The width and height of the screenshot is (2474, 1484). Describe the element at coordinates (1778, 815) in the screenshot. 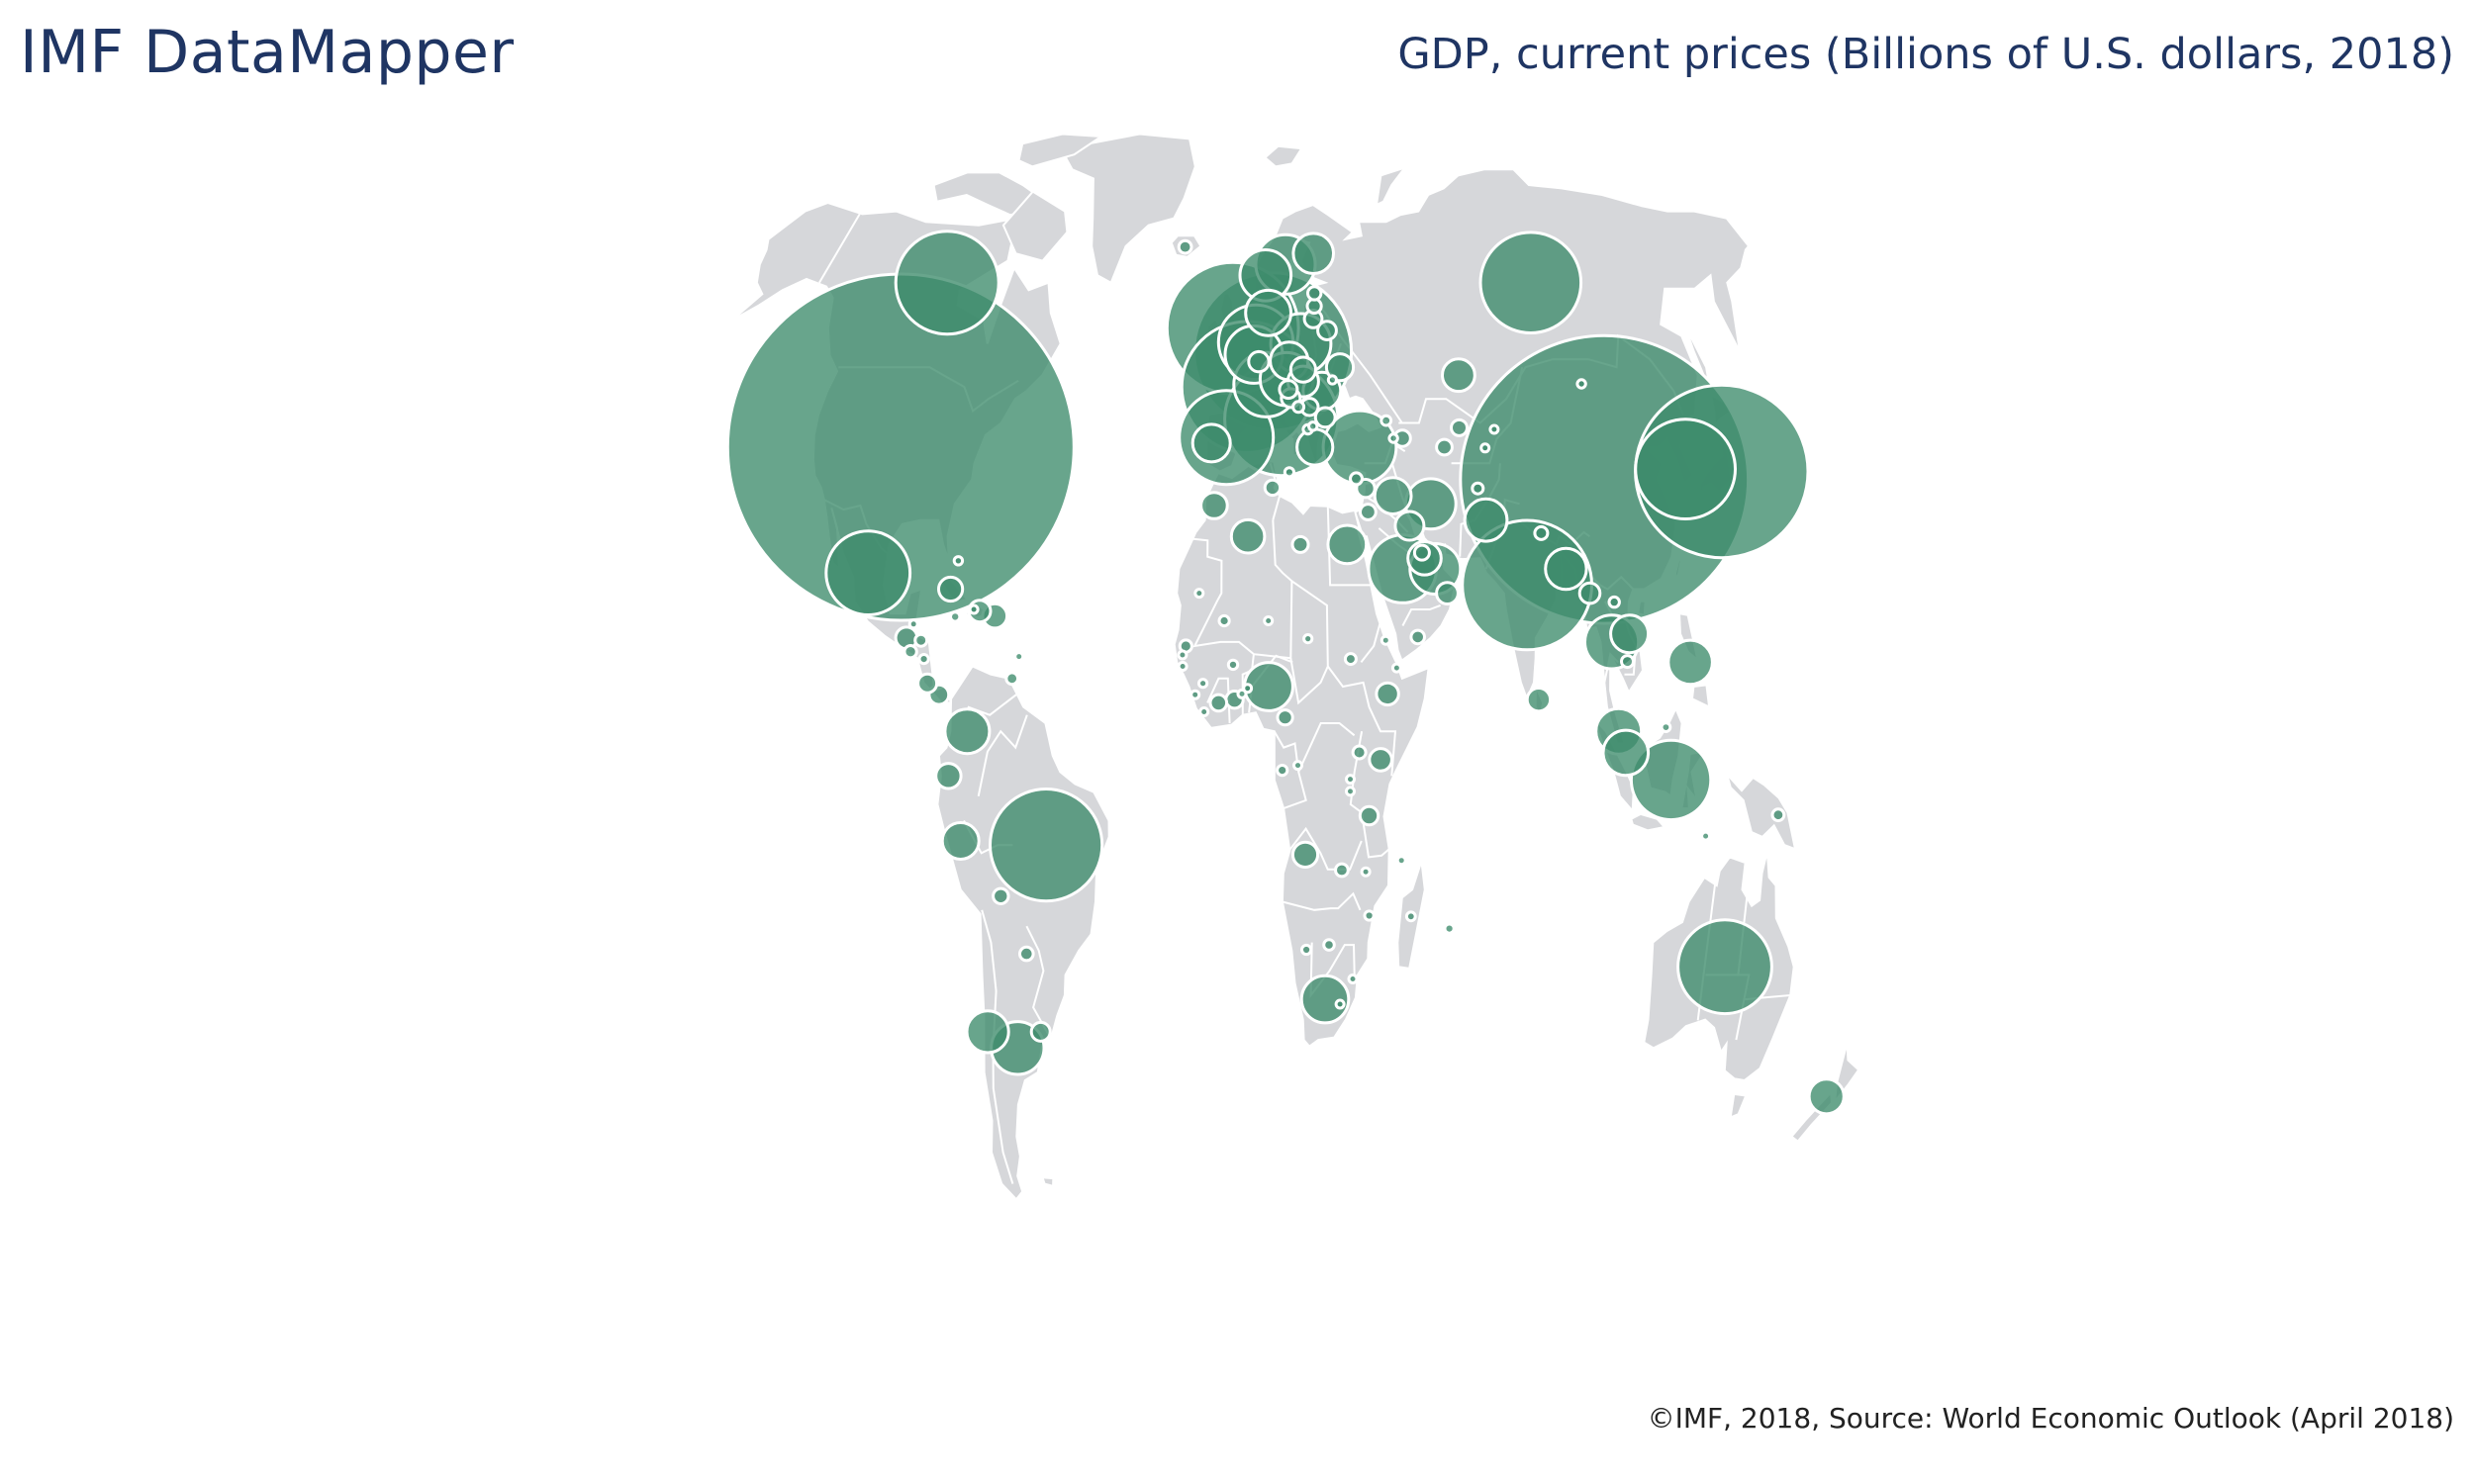

I see `gdp-bubble-papua-new-guinea: Papua New Guinea` at that location.